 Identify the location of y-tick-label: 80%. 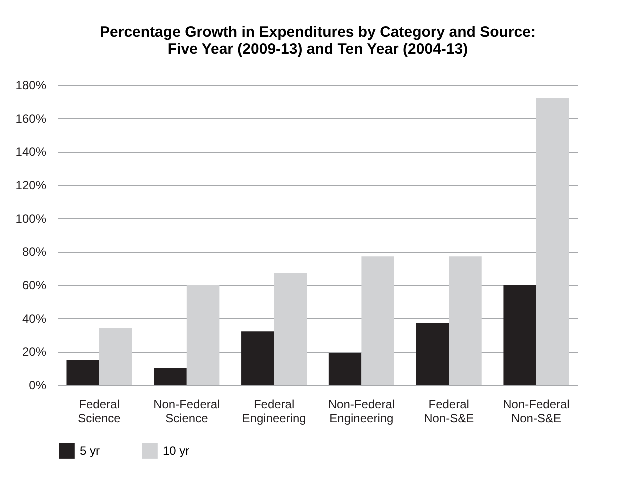
(34, 252).